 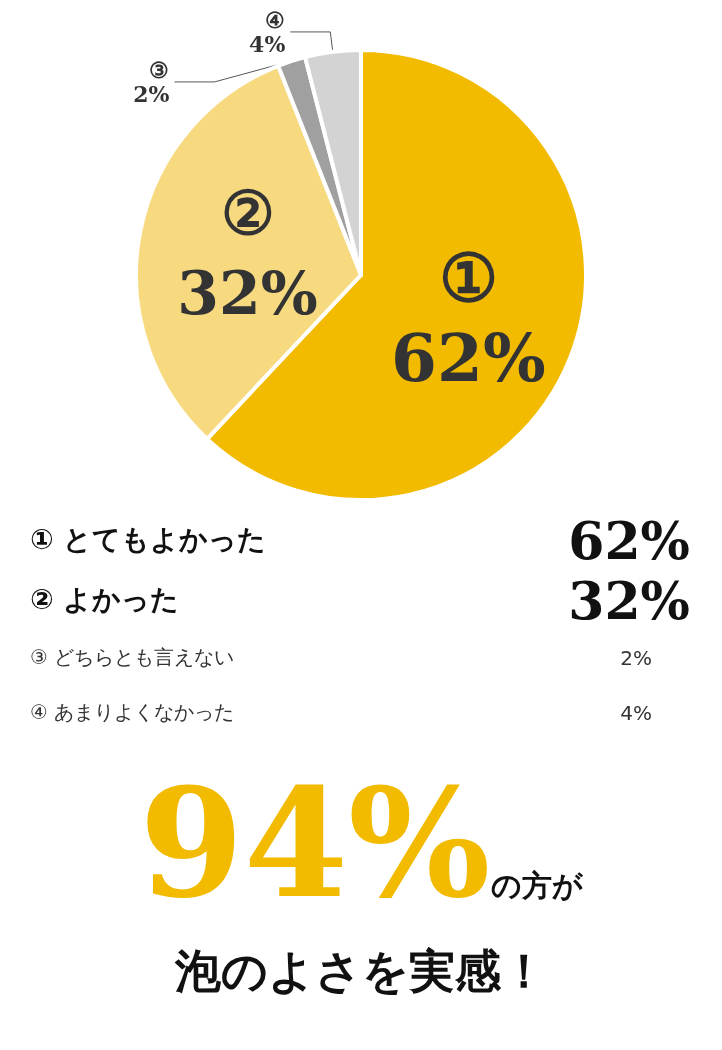 I want to click on slice-label: ④, so click(x=275, y=19).